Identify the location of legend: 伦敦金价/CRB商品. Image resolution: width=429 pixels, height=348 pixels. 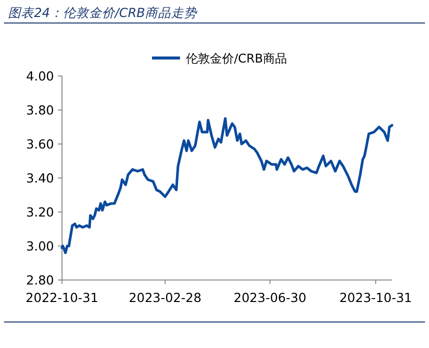
(219, 59).